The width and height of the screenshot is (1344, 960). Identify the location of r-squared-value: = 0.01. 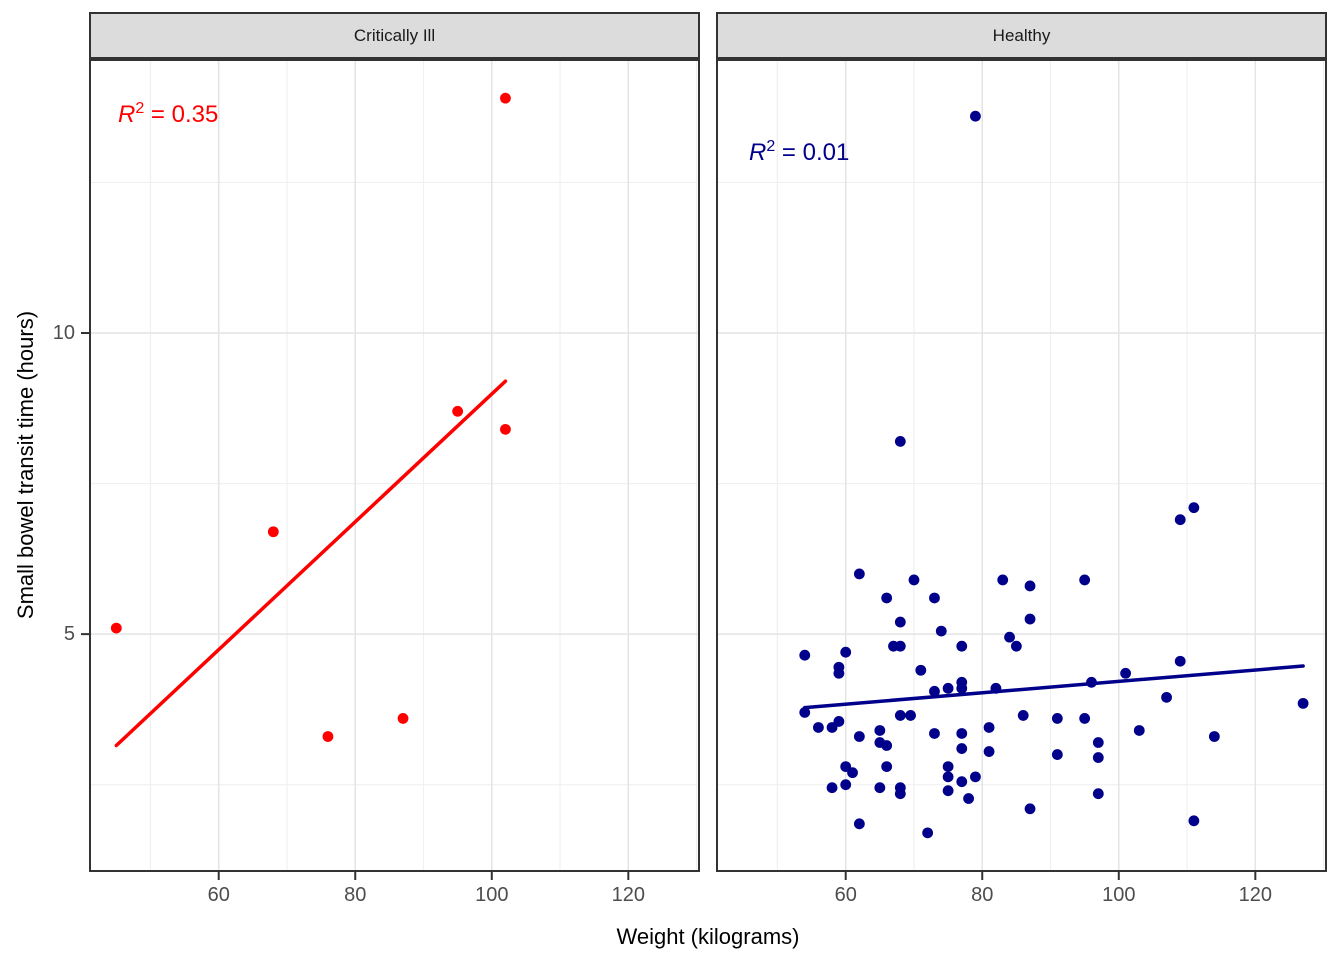
(812, 152).